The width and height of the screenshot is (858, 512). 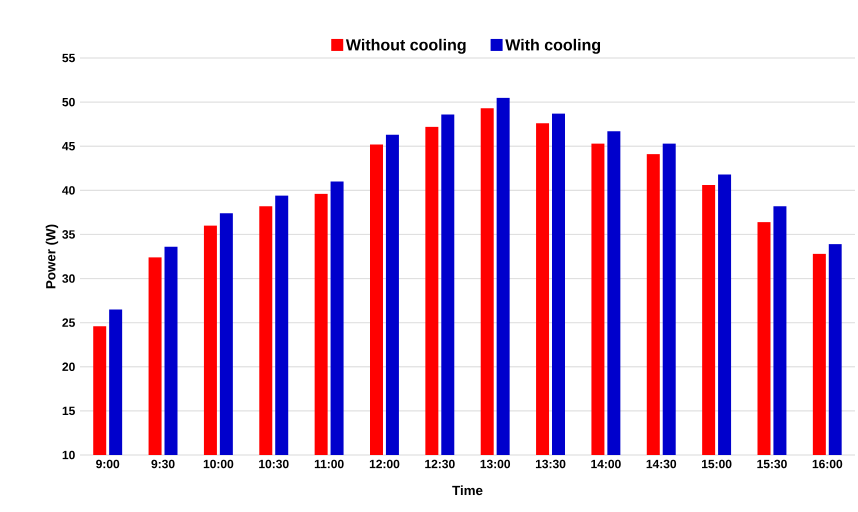 I want to click on x-tick-label: 15:30, so click(x=772, y=464).